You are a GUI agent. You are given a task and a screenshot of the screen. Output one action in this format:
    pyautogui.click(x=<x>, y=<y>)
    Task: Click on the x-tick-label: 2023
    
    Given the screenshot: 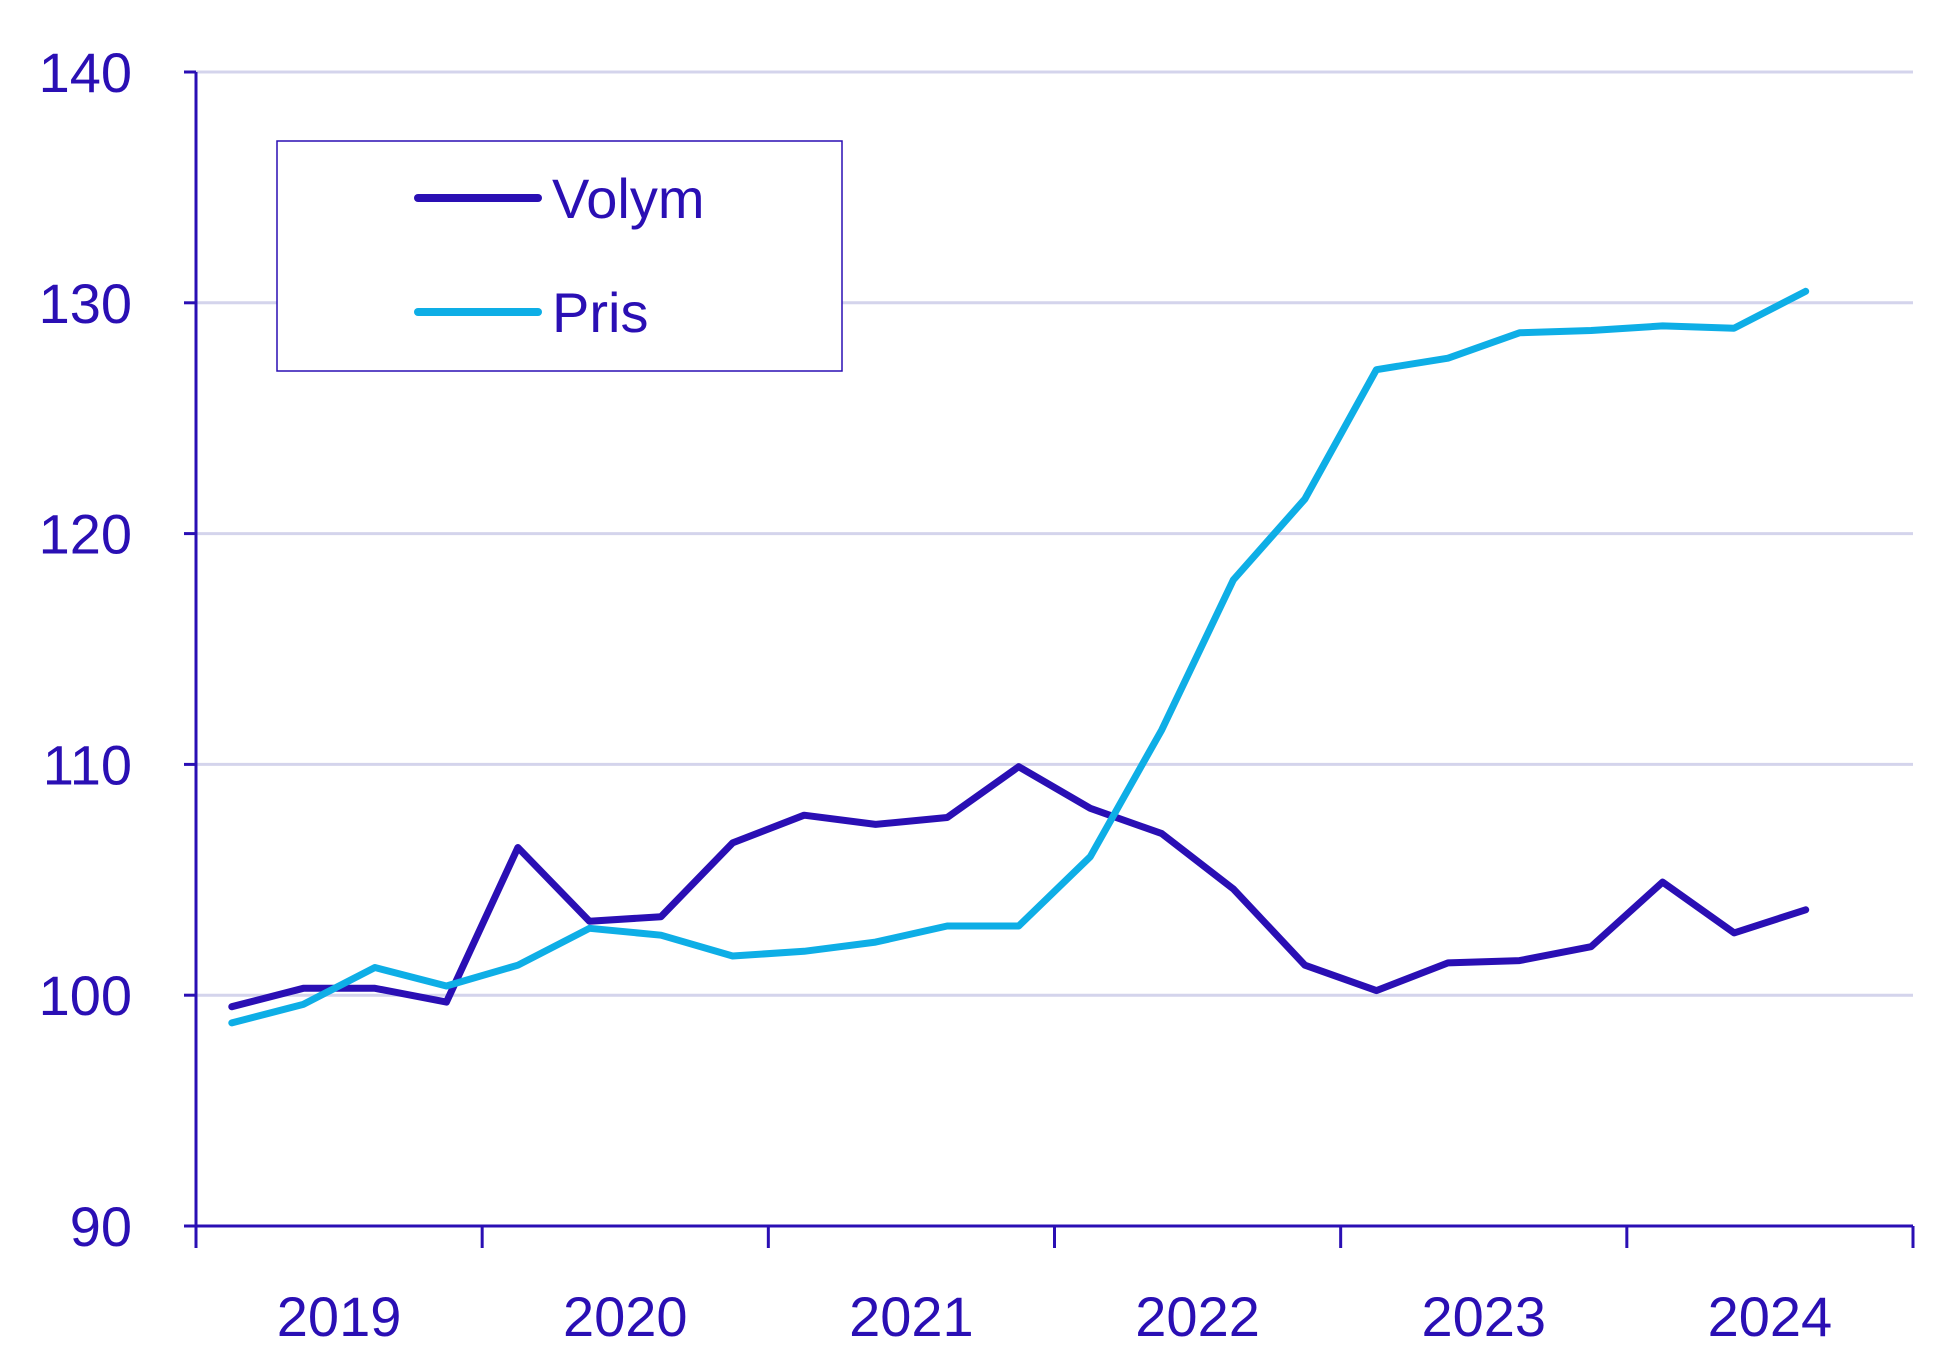 What is the action you would take?
    pyautogui.click(x=1483, y=1316)
    